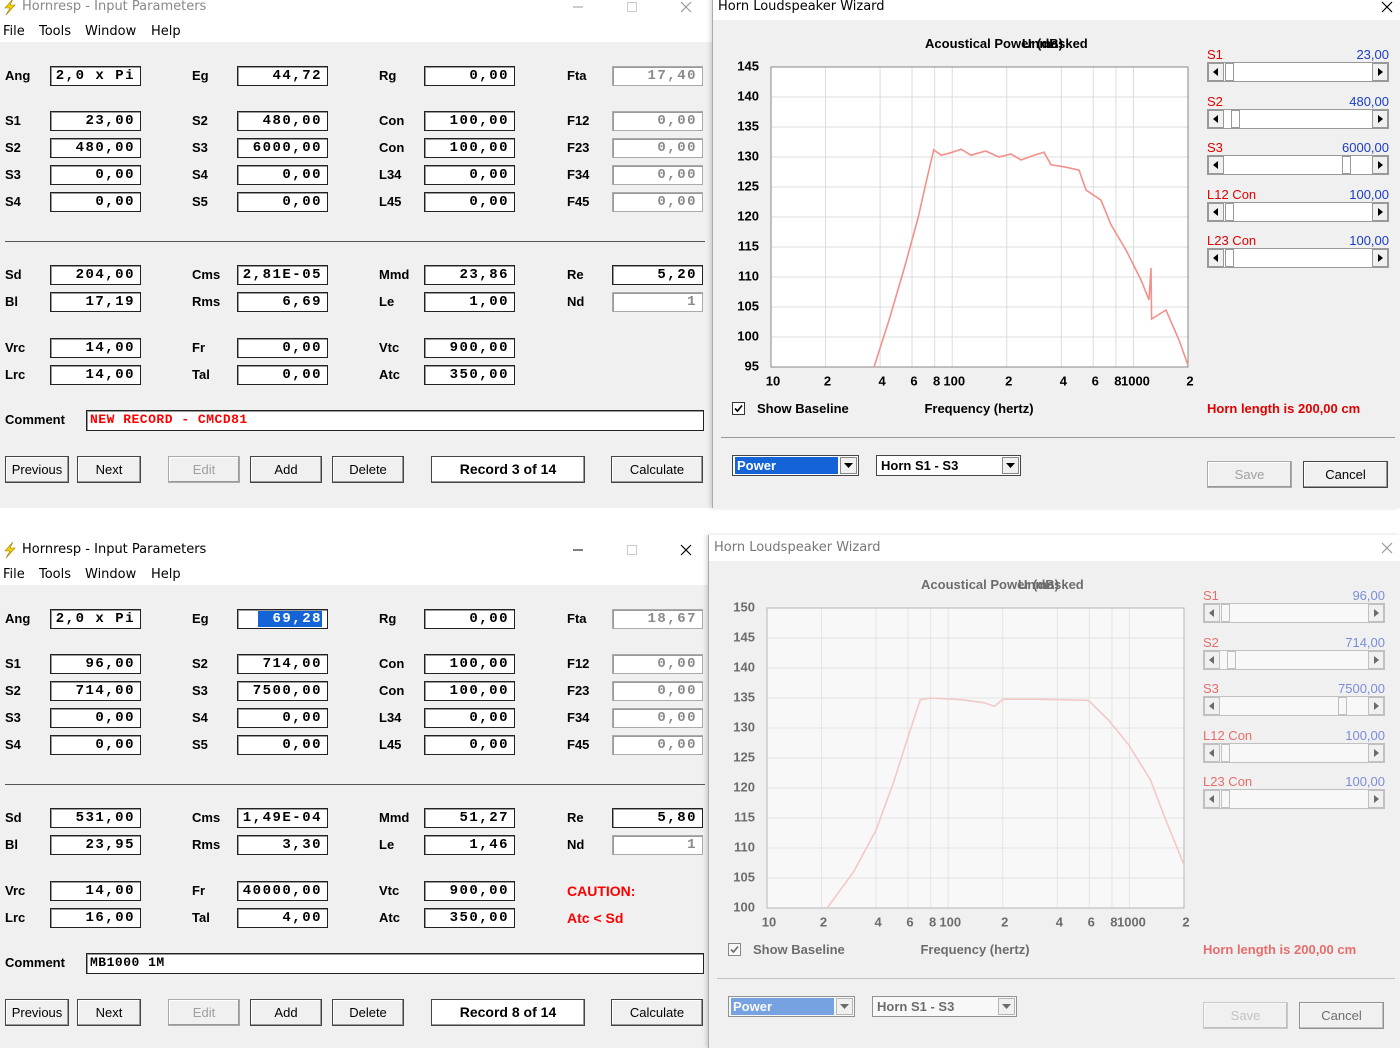 This screenshot has width=1400, height=1048. What do you see at coordinates (657, 302) in the screenshot?
I see `field-box: 1` at bounding box center [657, 302].